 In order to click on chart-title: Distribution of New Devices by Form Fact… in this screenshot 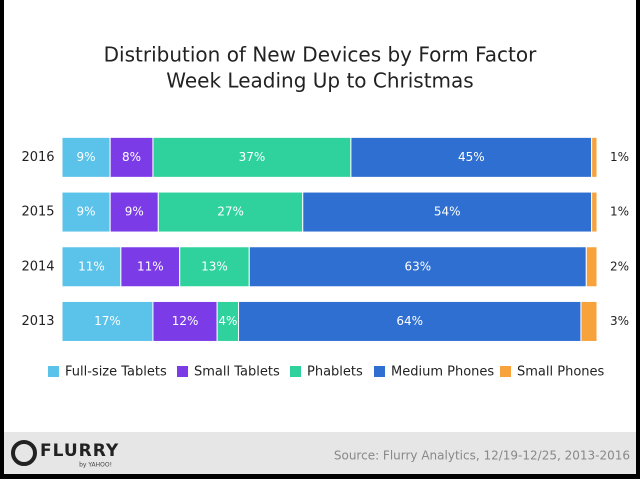, I will do `click(320, 55)`.